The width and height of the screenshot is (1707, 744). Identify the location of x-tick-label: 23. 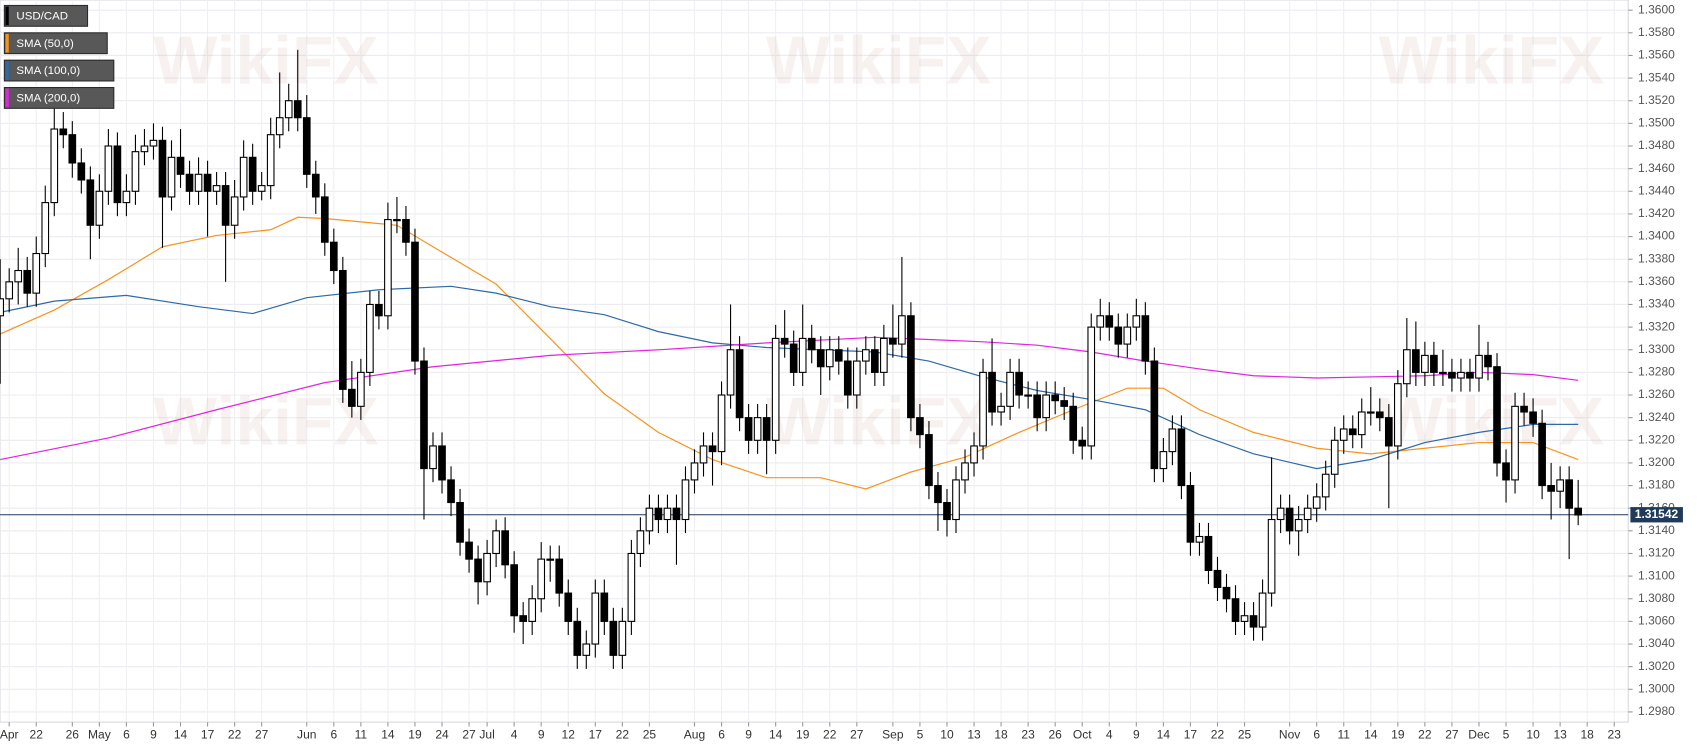
(1028, 734).